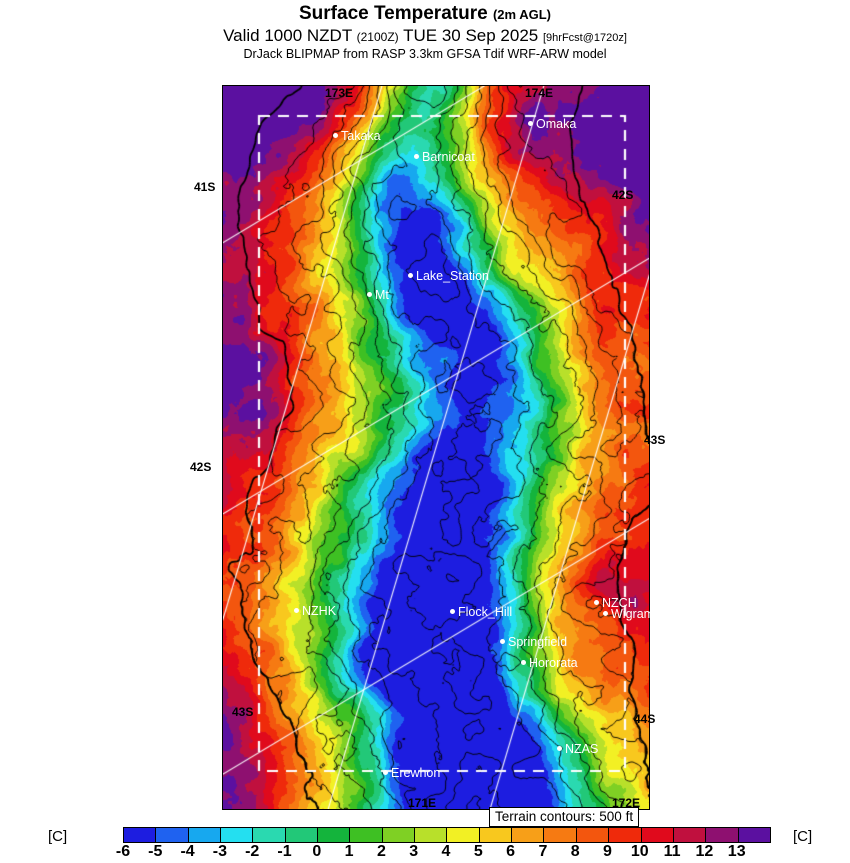 The width and height of the screenshot is (850, 863). I want to click on colorbar-tick-label: 6, so click(511, 851).